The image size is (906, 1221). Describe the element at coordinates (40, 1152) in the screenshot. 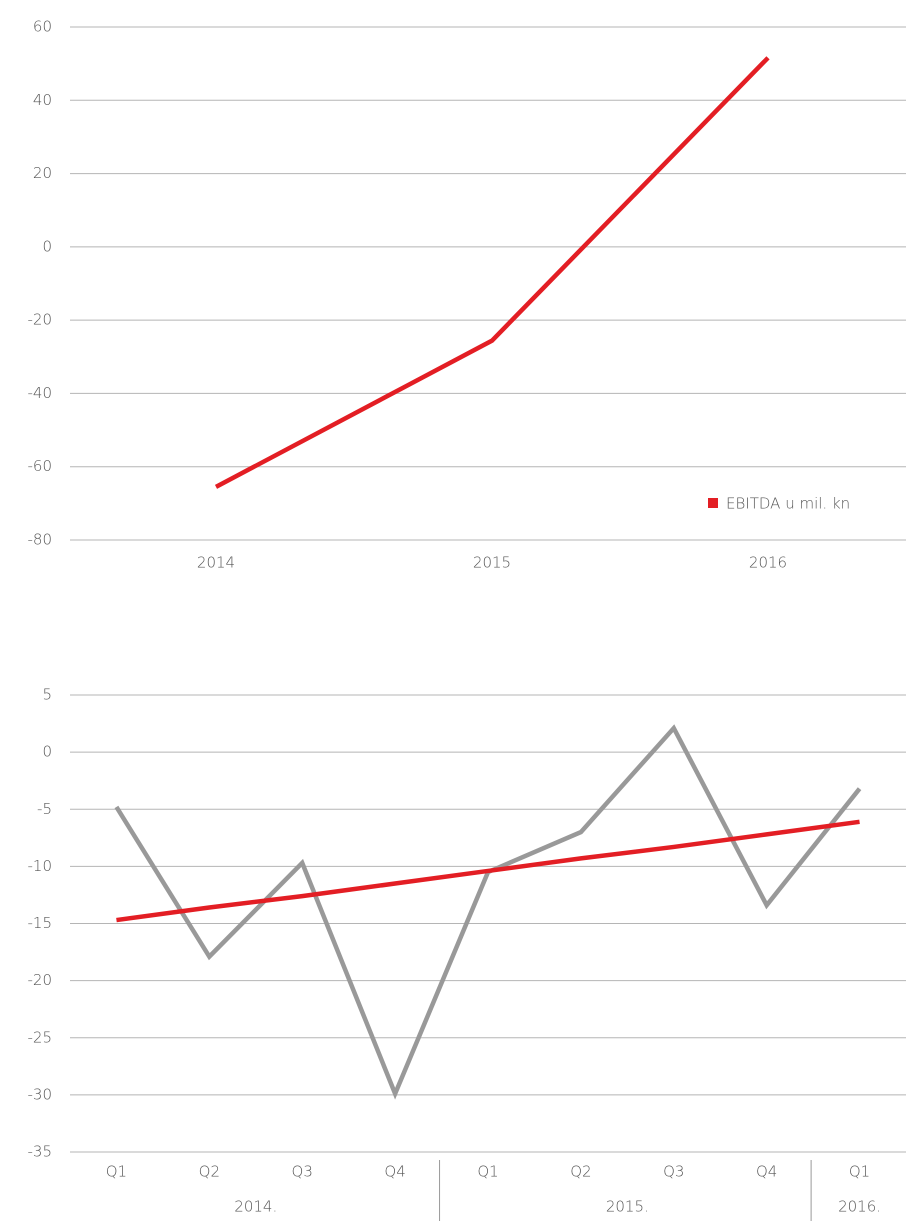

I see `y-tick-label: -35` at that location.